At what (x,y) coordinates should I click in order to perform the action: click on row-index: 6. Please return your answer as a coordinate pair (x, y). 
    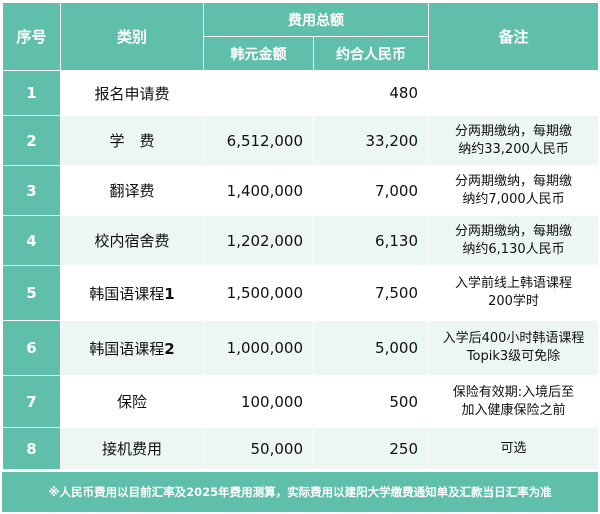
    Looking at the image, I should click on (31, 348).